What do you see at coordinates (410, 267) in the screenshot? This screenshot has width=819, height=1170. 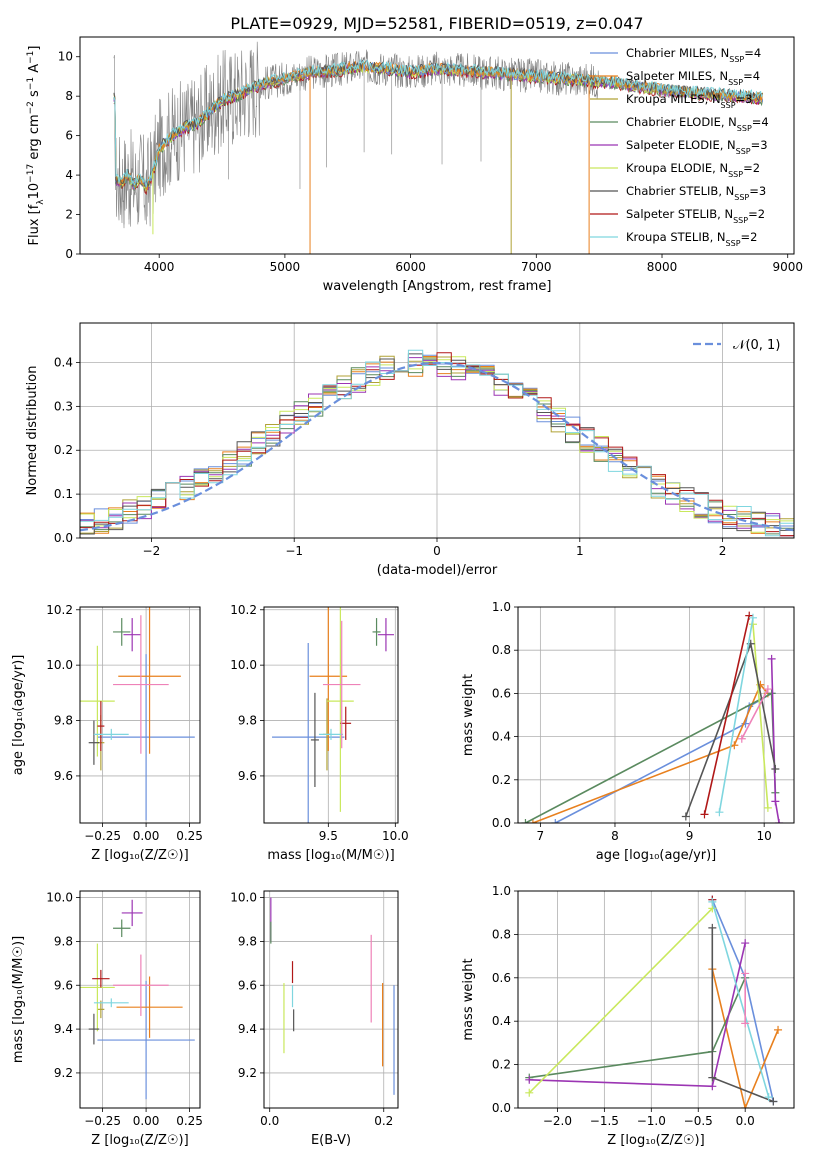 I see `x-tick-label: 6000` at bounding box center [410, 267].